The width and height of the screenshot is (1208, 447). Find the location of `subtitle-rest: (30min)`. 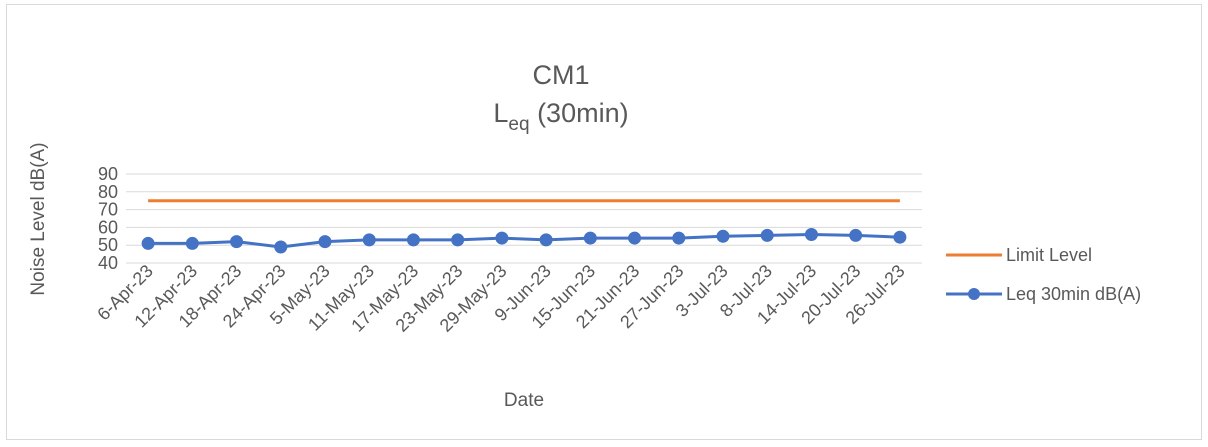

subtitle-rest: (30min) is located at coordinates (579, 113).